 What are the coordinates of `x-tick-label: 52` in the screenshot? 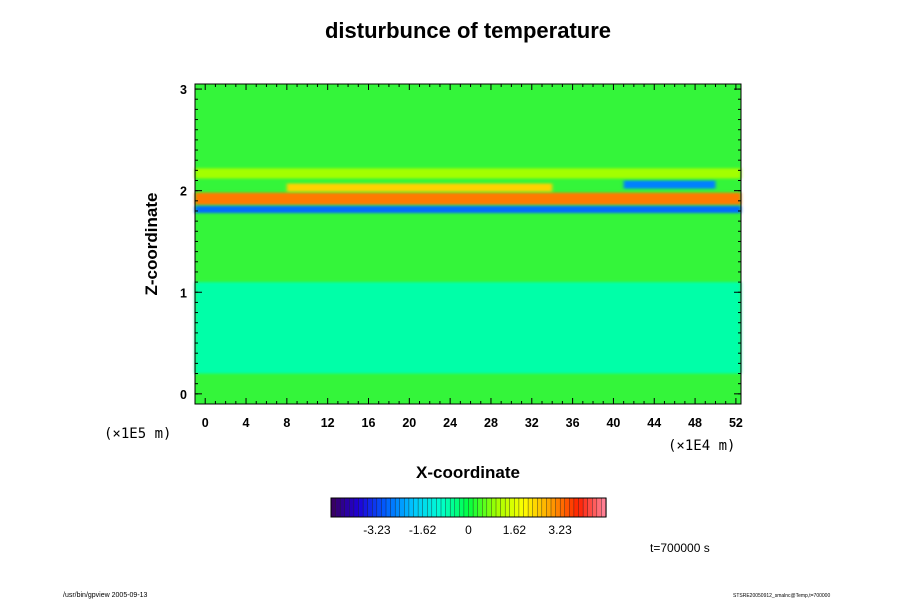 It's located at (736, 423).